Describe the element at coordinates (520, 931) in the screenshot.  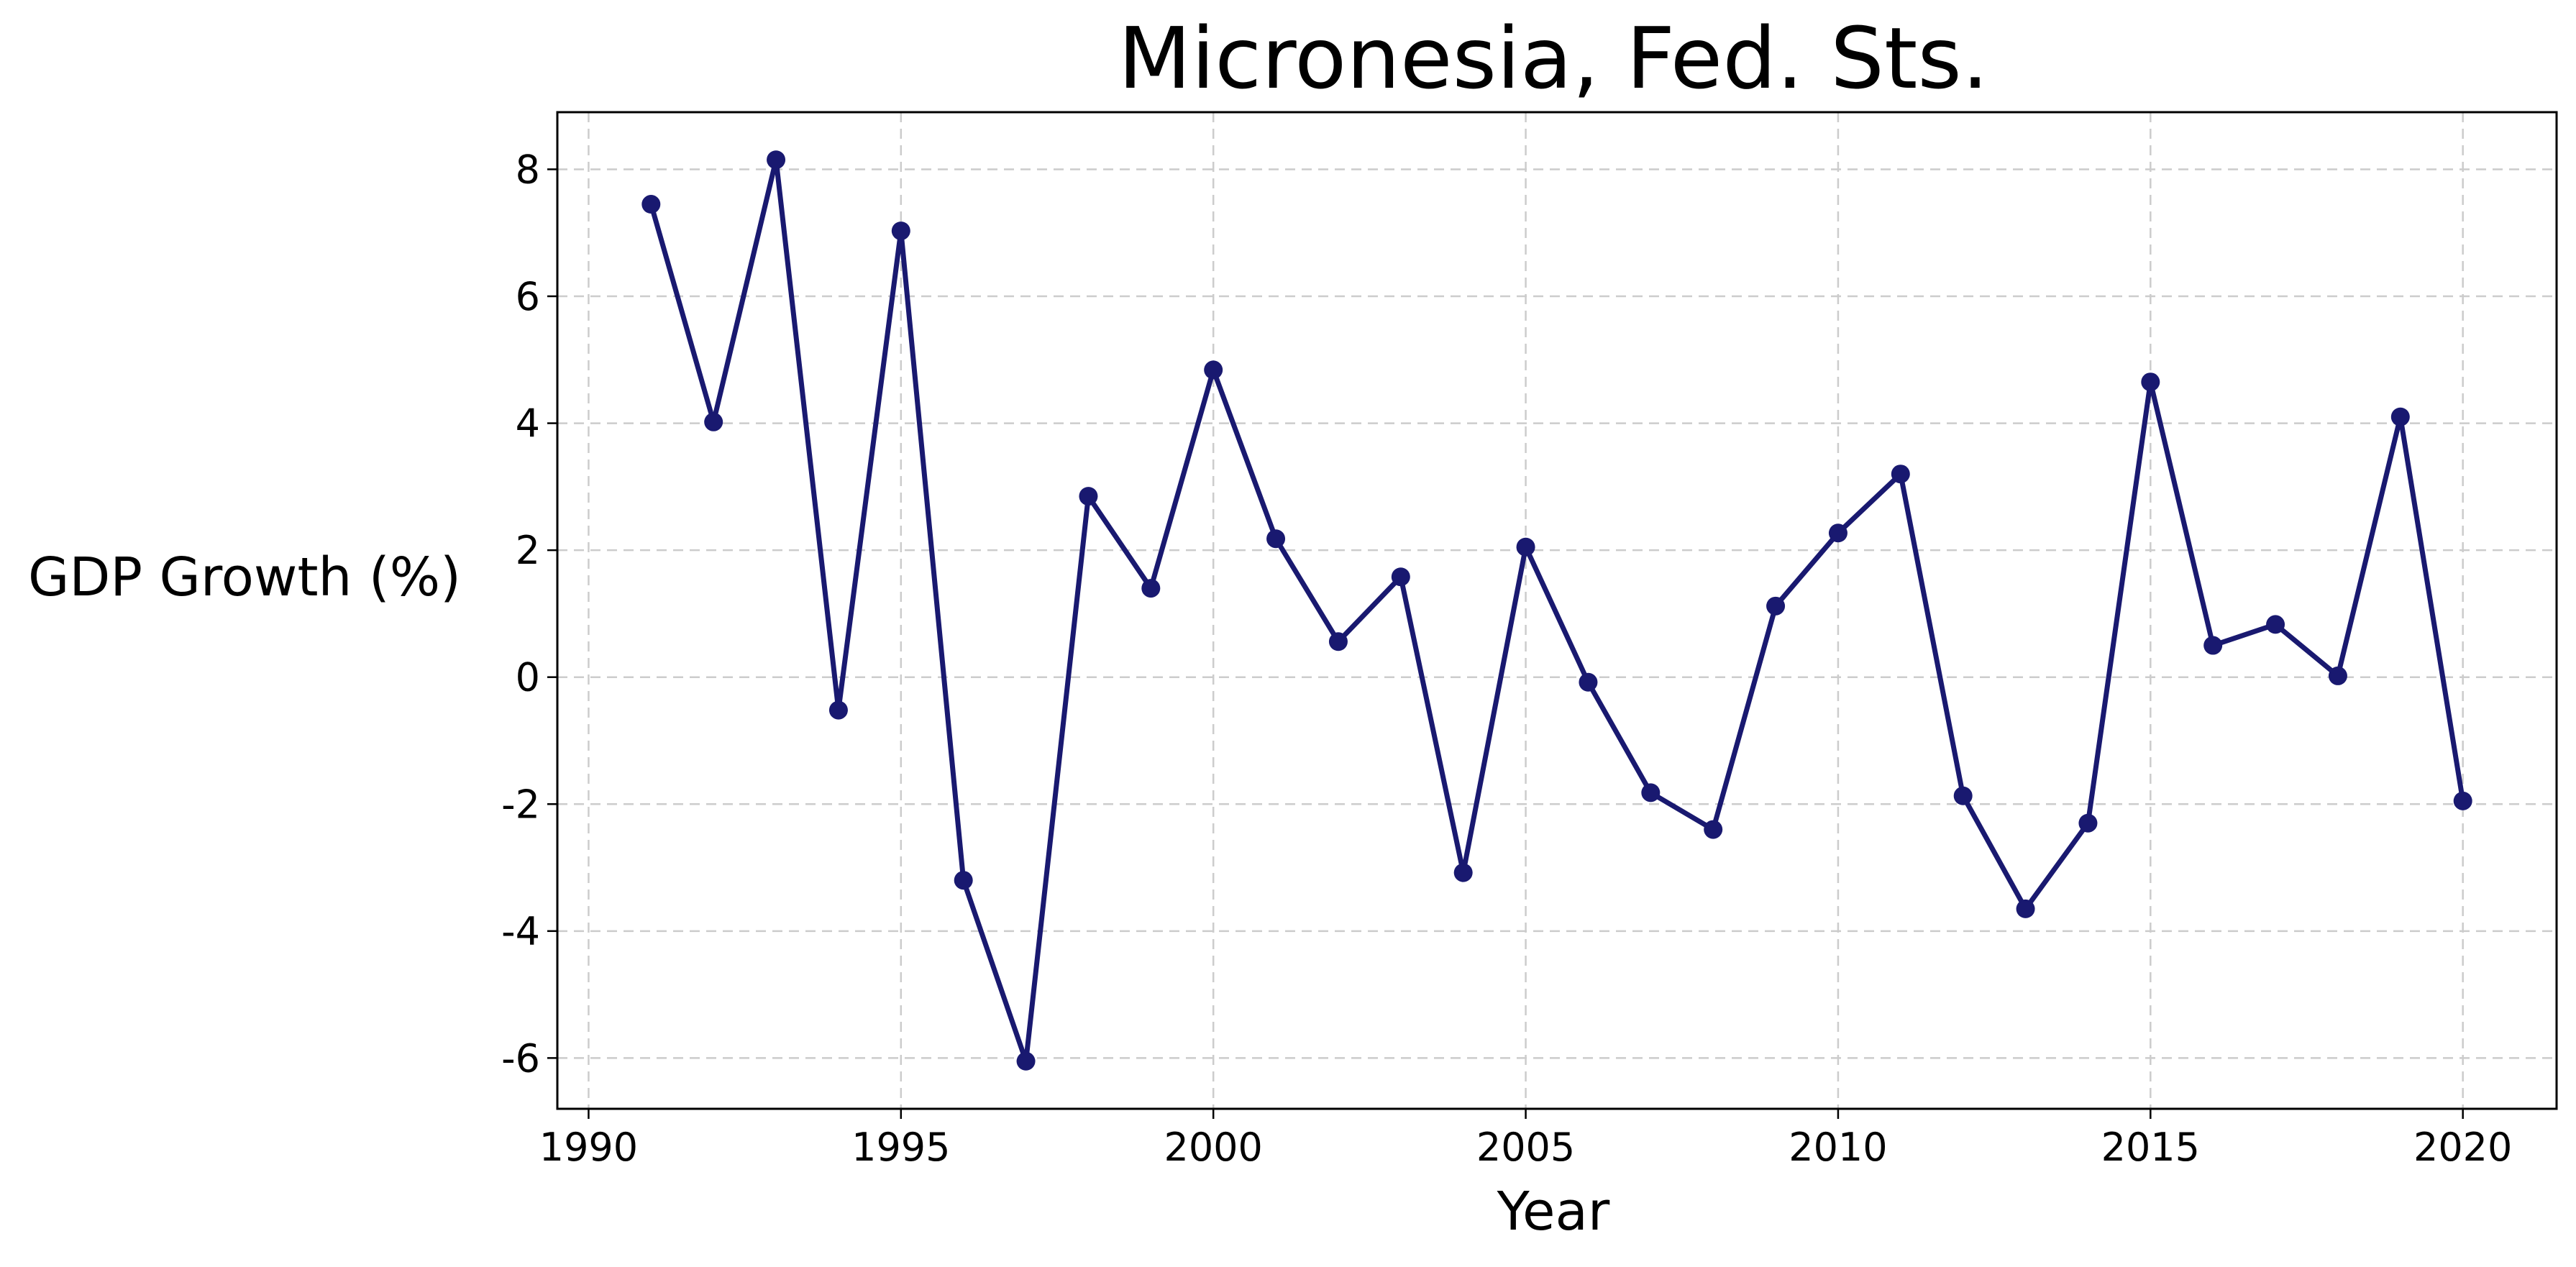
I see `y-tick-label: -4` at that location.